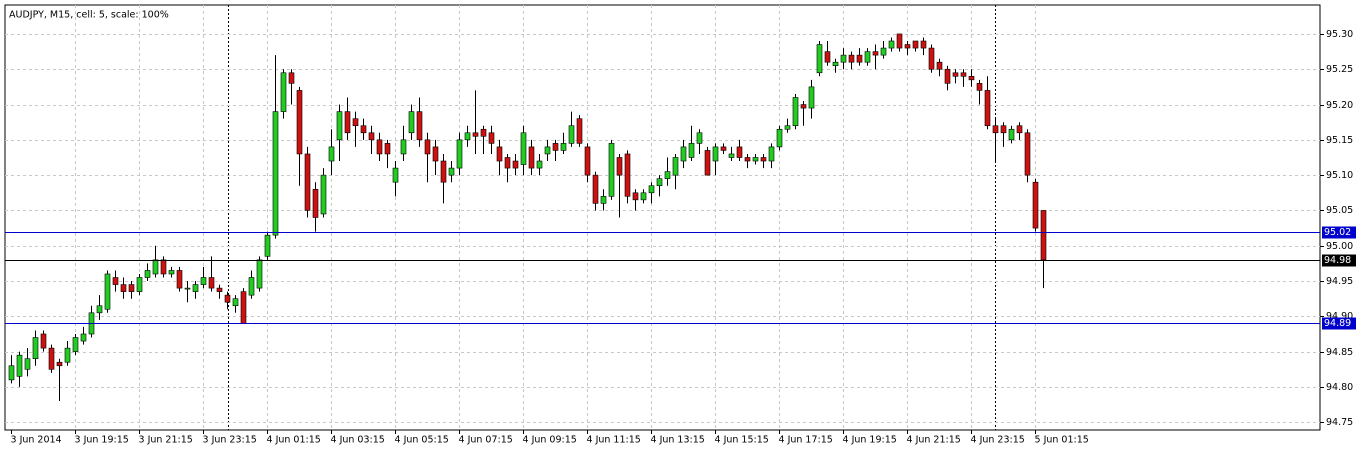 This screenshot has height=454, width=1366. Describe the element at coordinates (1339, 105) in the screenshot. I see `y-tick-label: 95.20` at that location.